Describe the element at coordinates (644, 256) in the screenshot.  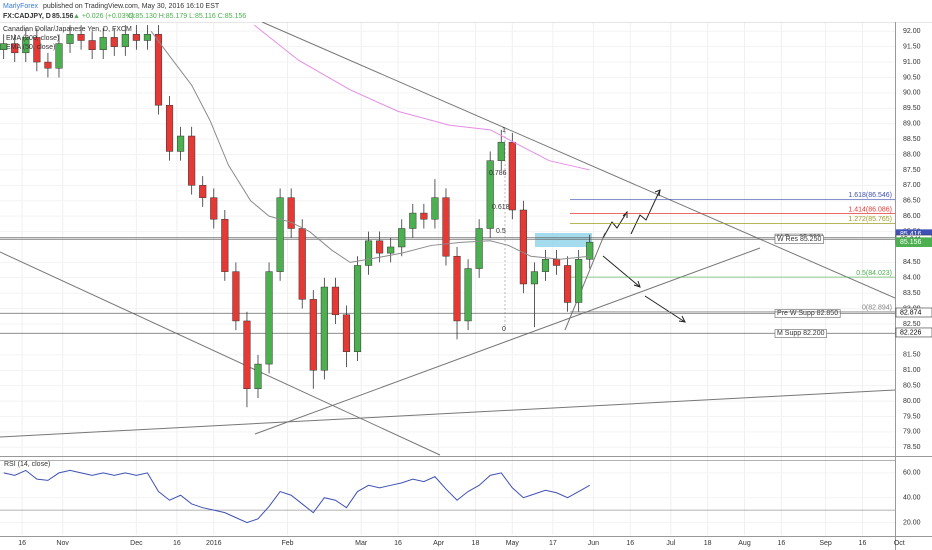
I see `arrows` at that location.